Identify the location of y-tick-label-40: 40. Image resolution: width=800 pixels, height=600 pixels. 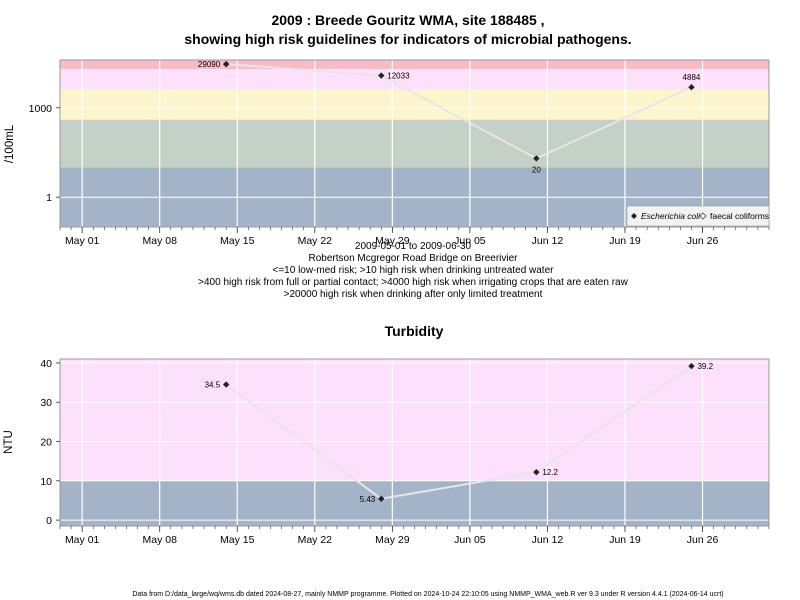
(46, 364).